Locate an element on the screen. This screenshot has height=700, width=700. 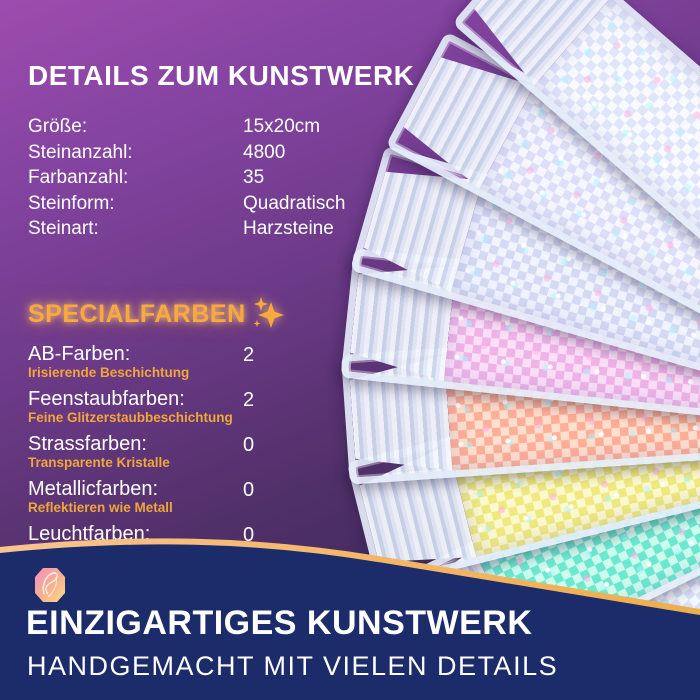
special-label: AB-Farben: is located at coordinates (79, 354).